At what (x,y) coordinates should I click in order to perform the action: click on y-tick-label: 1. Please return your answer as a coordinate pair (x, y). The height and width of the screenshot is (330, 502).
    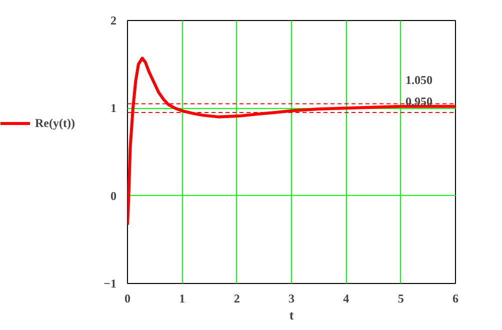
    Looking at the image, I should click on (113, 108).